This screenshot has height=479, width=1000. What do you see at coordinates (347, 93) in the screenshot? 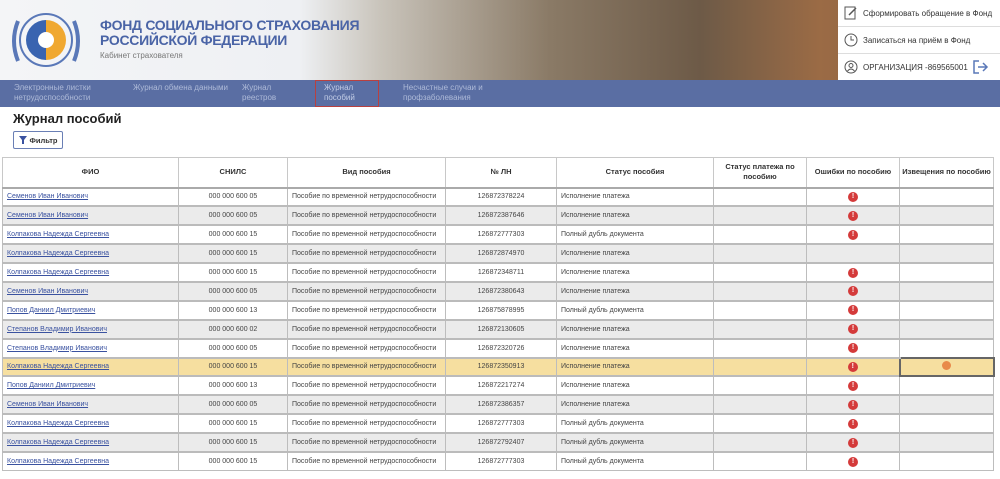
I see `nav-benefits: Журнал пособий` at bounding box center [347, 93].